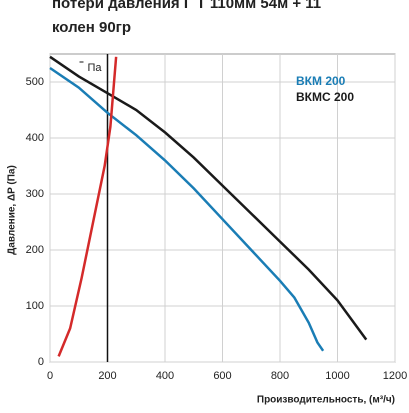  I want to click on y-tick-label: 500, so click(35, 82).